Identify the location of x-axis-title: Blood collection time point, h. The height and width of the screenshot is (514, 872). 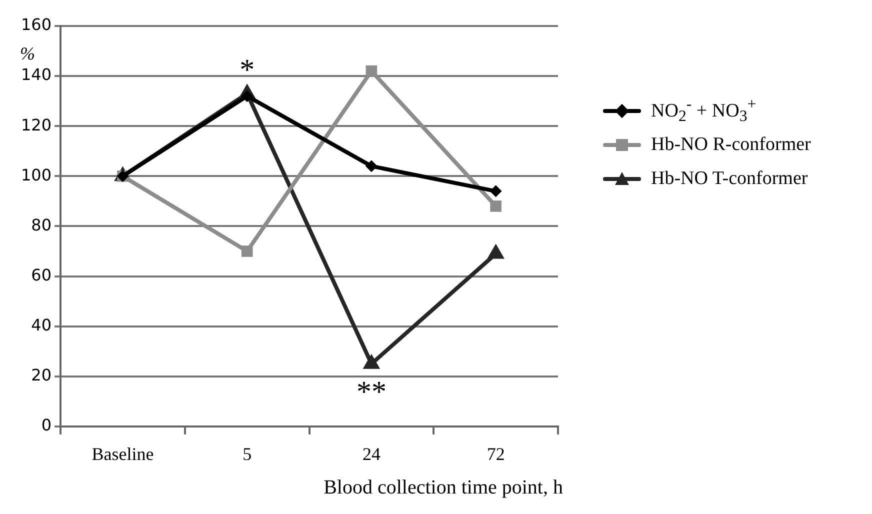
(443, 487).